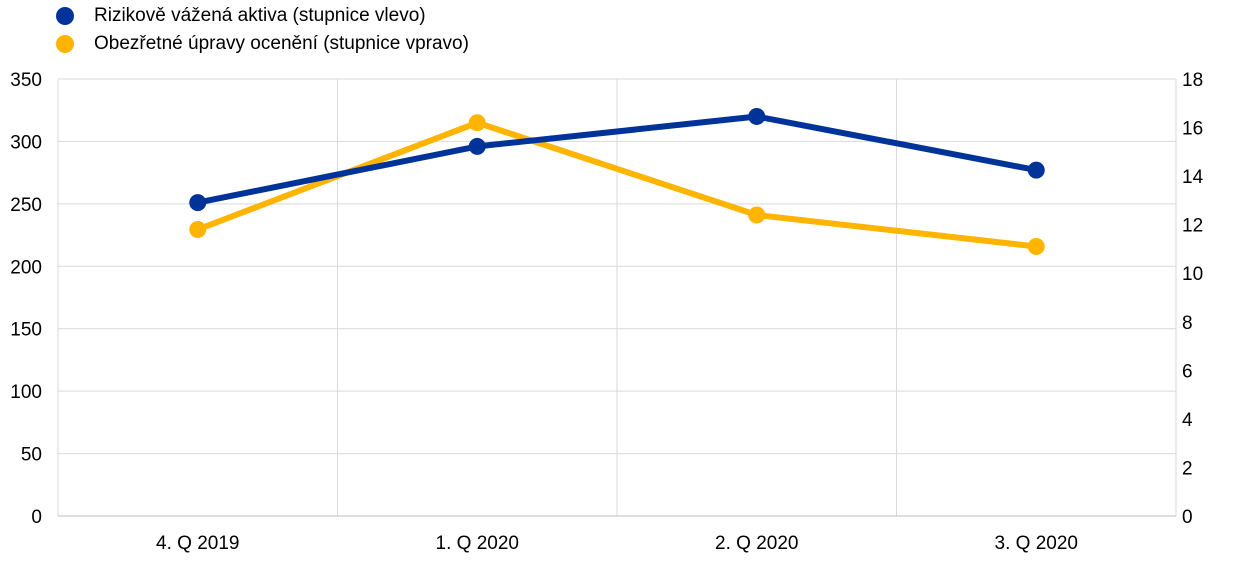  What do you see at coordinates (26, 330) in the screenshot?
I see `y-left-tick-label: 150` at bounding box center [26, 330].